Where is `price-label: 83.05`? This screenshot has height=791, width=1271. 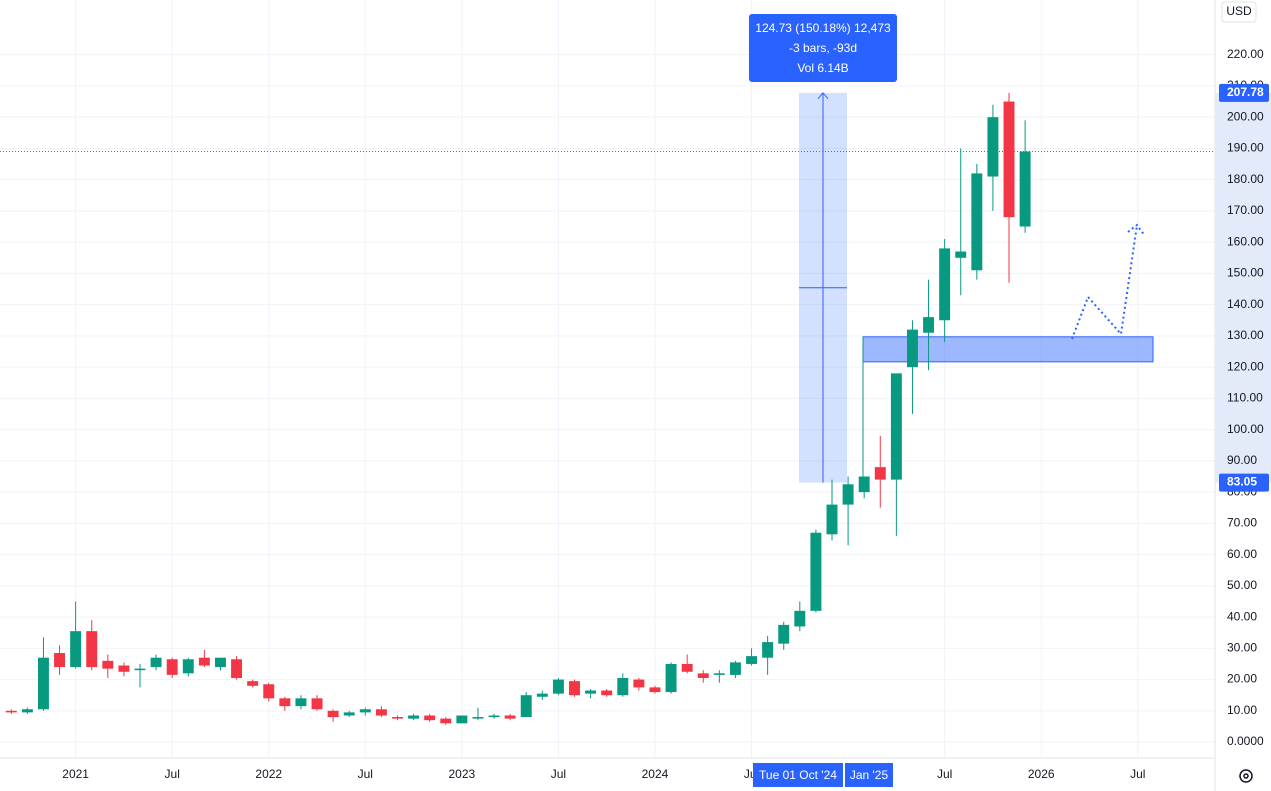
price-label: 83.05 is located at coordinates (1242, 482).